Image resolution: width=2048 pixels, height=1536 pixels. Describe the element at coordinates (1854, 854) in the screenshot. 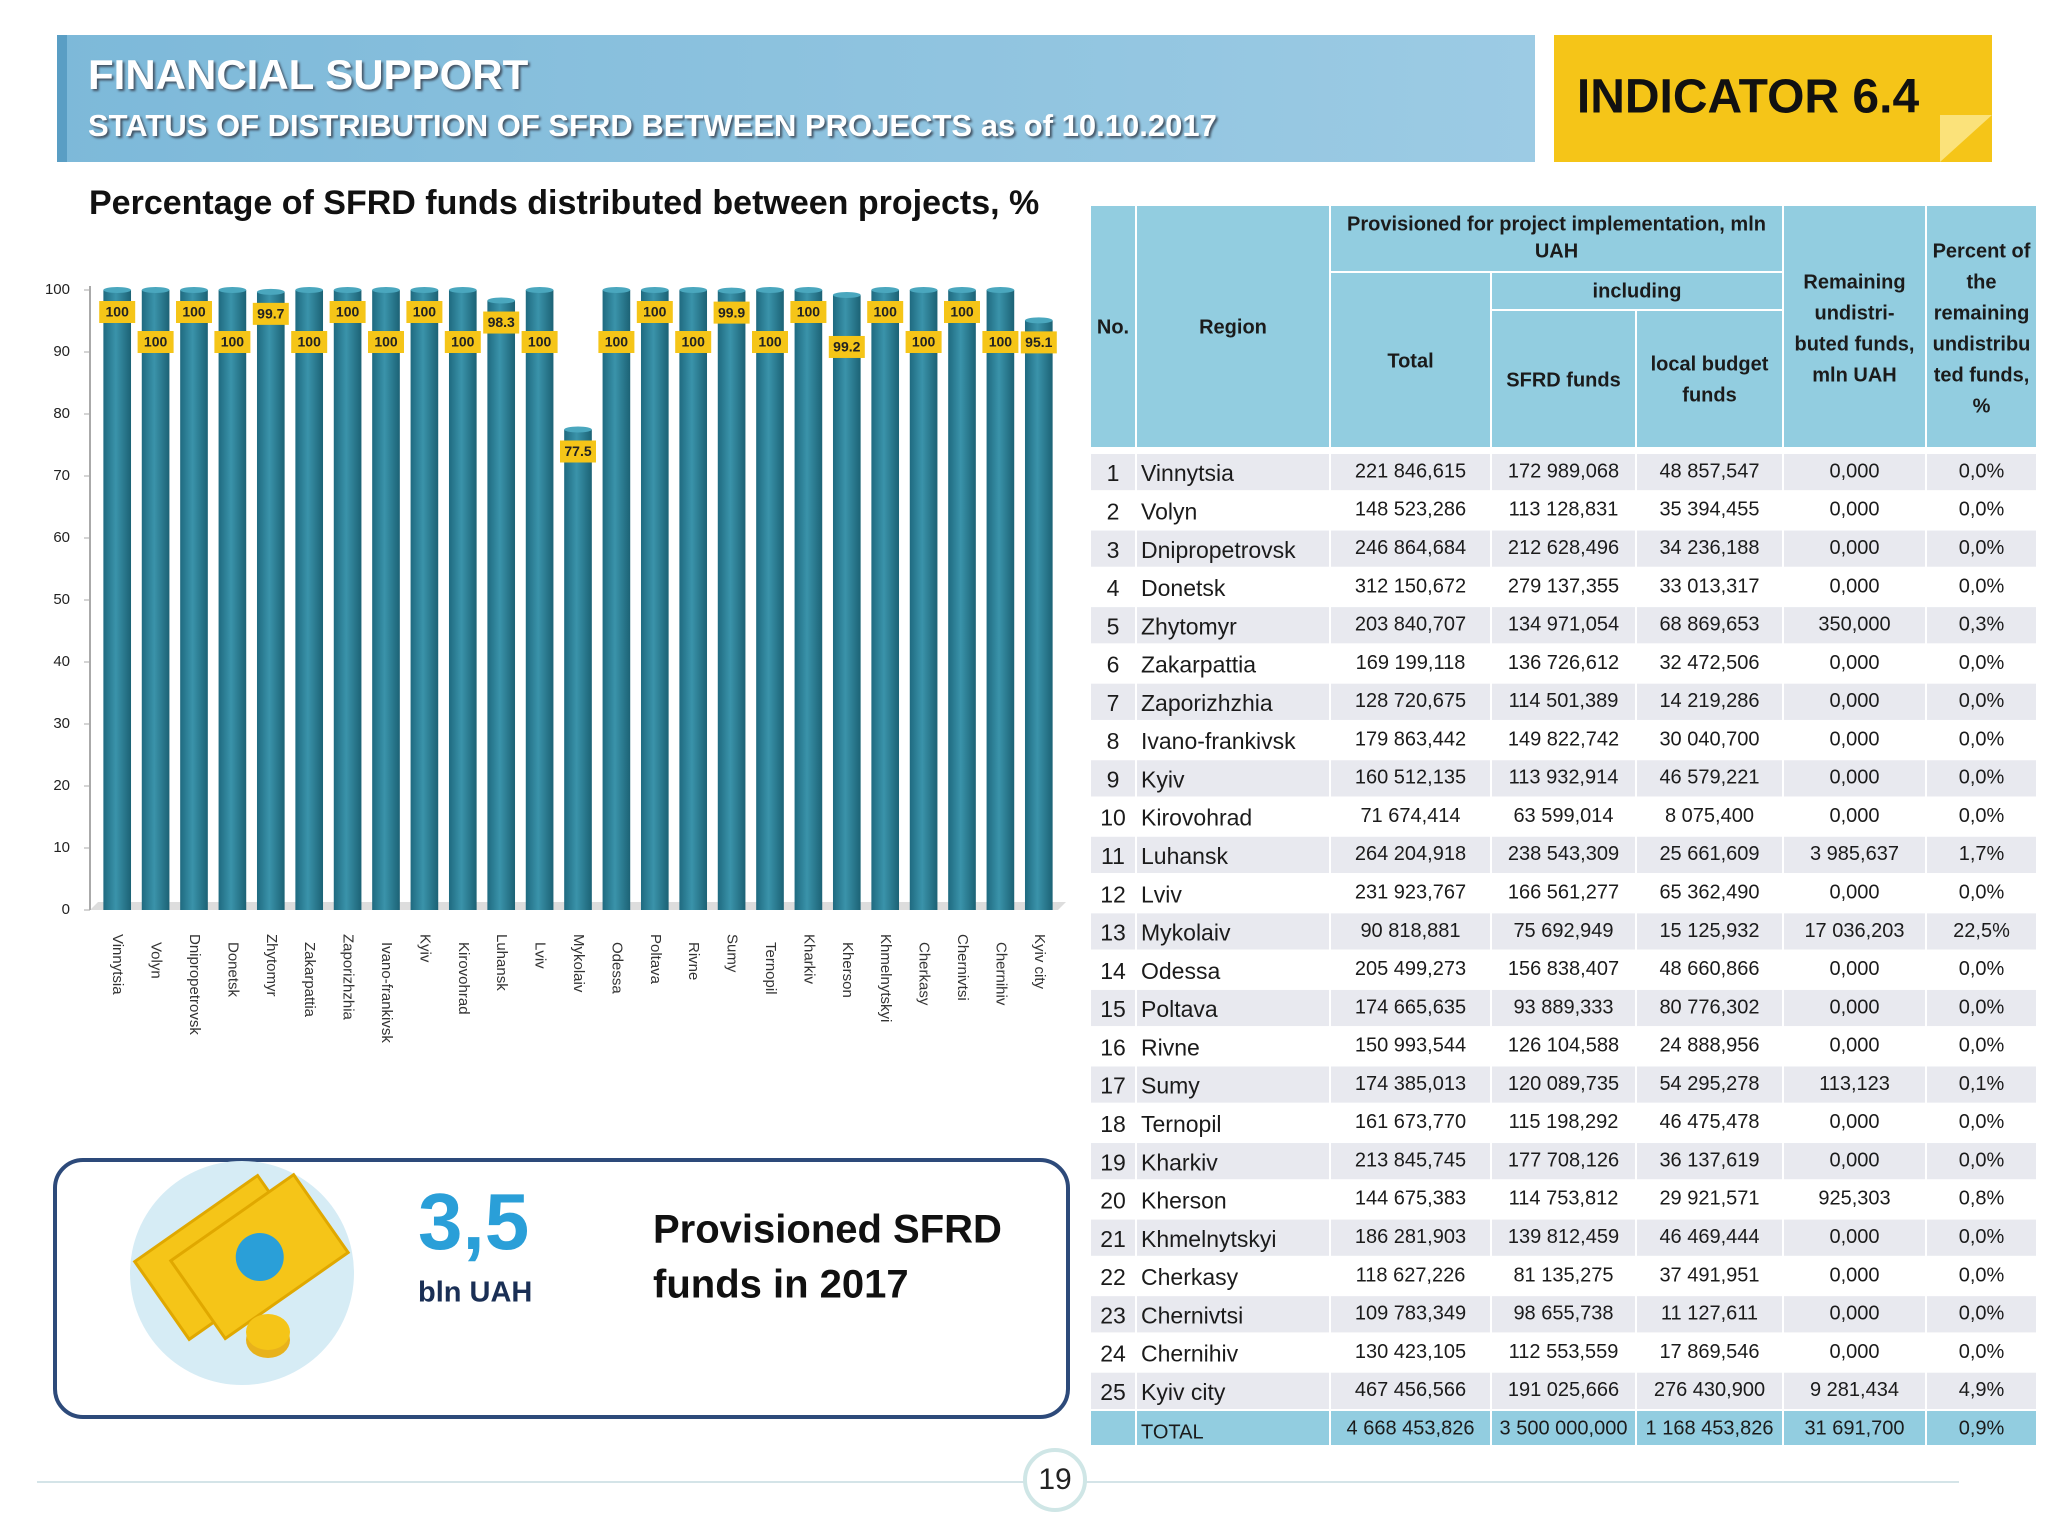

I see `table-cell-text: 3 985,637` at that location.